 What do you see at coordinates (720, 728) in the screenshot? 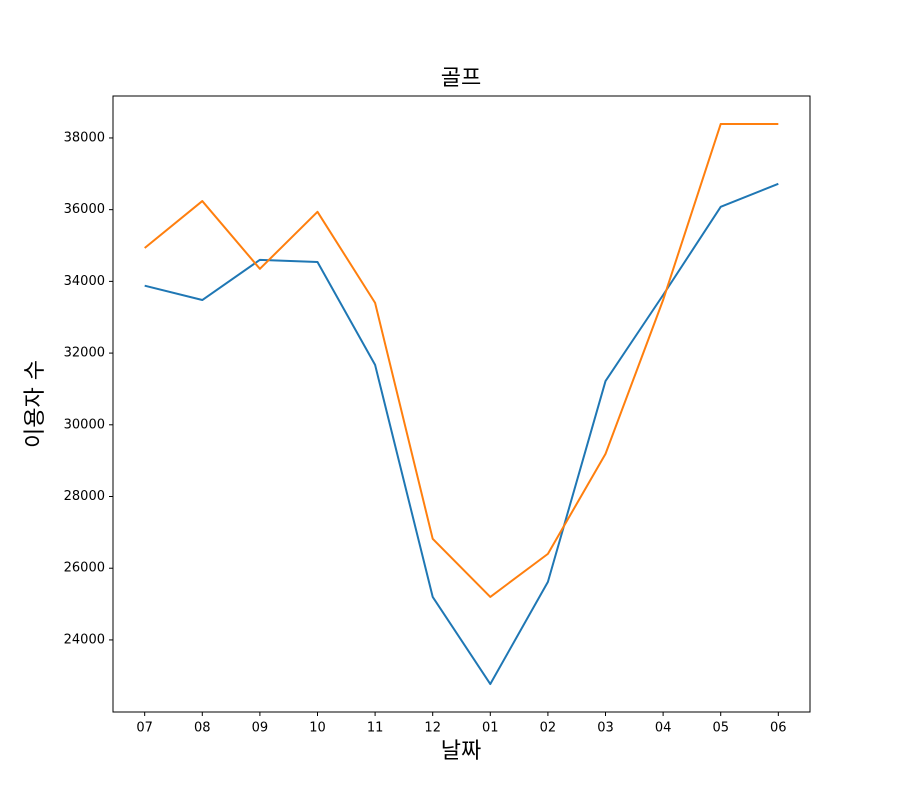
I see `x-tick-label: 05` at bounding box center [720, 728].